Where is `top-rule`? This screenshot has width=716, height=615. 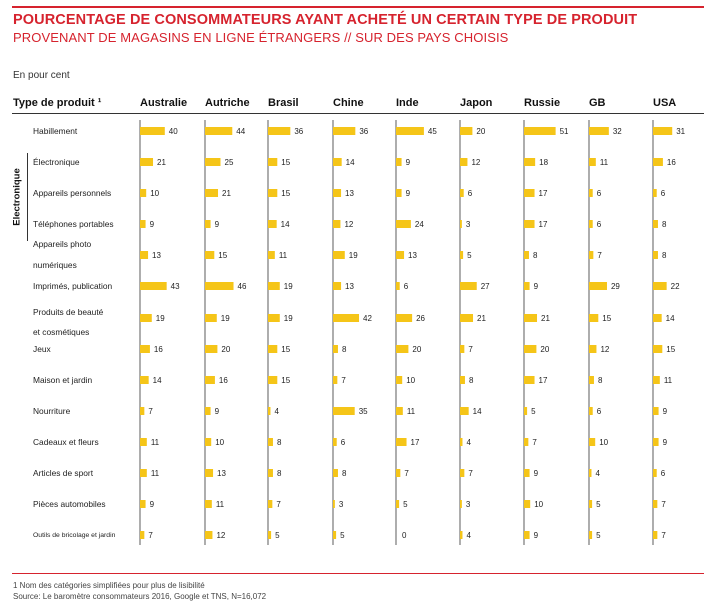
top-rule is located at coordinates (358, 7).